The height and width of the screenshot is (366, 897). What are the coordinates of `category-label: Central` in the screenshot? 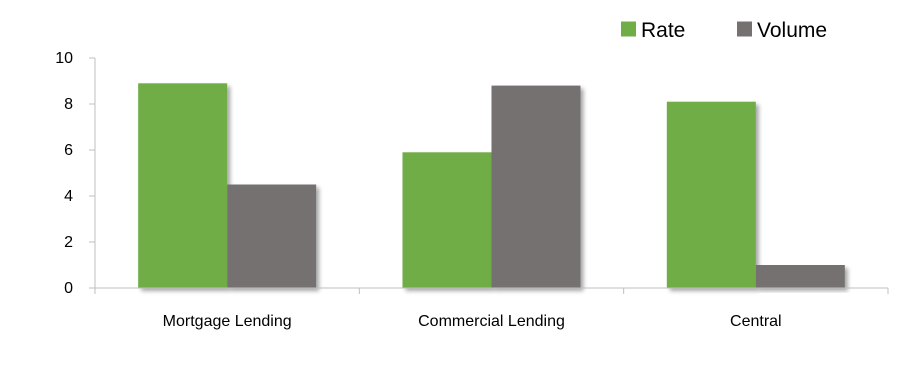 It's located at (756, 321).